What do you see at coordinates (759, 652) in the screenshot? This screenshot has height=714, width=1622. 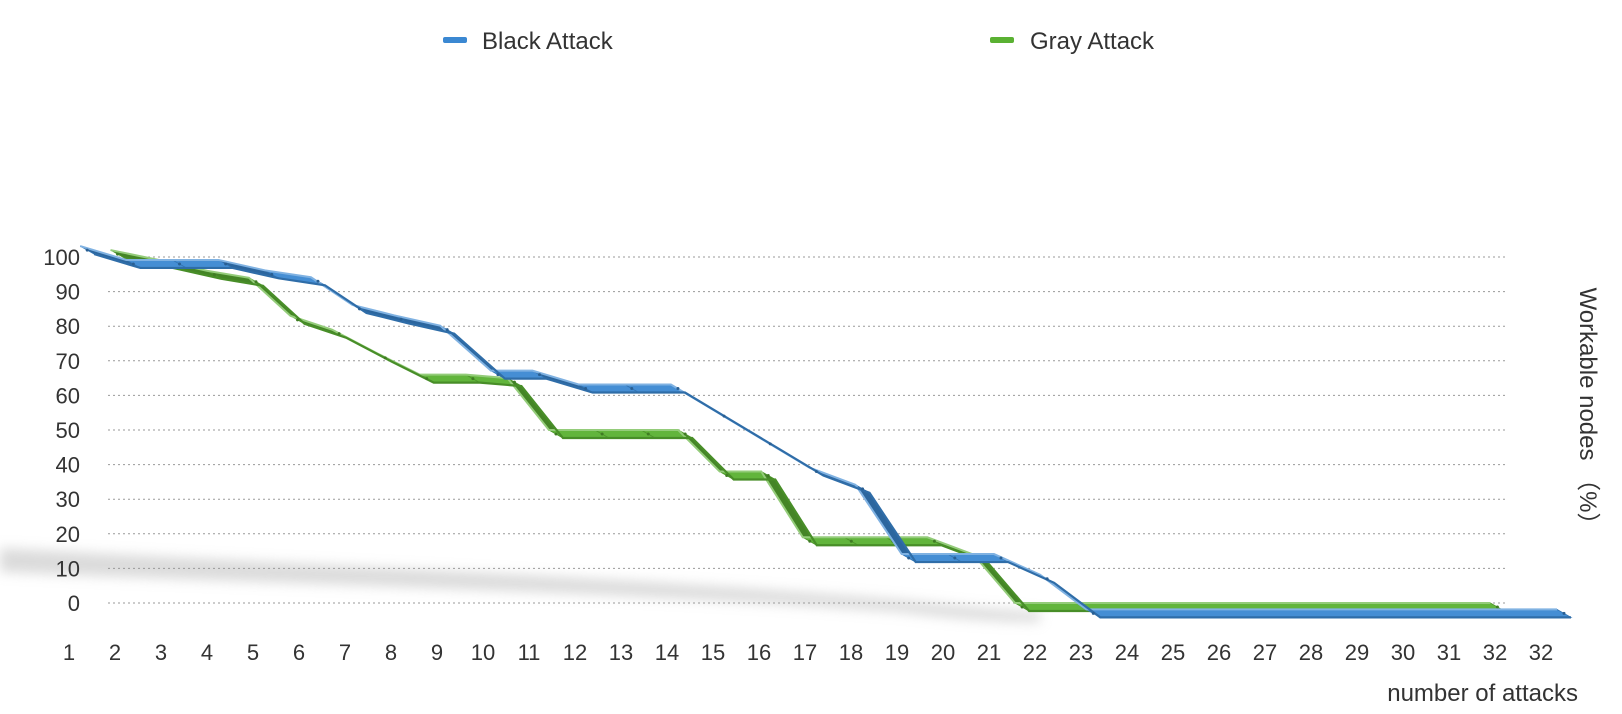 I see `x-tick-label: 16` at bounding box center [759, 652].